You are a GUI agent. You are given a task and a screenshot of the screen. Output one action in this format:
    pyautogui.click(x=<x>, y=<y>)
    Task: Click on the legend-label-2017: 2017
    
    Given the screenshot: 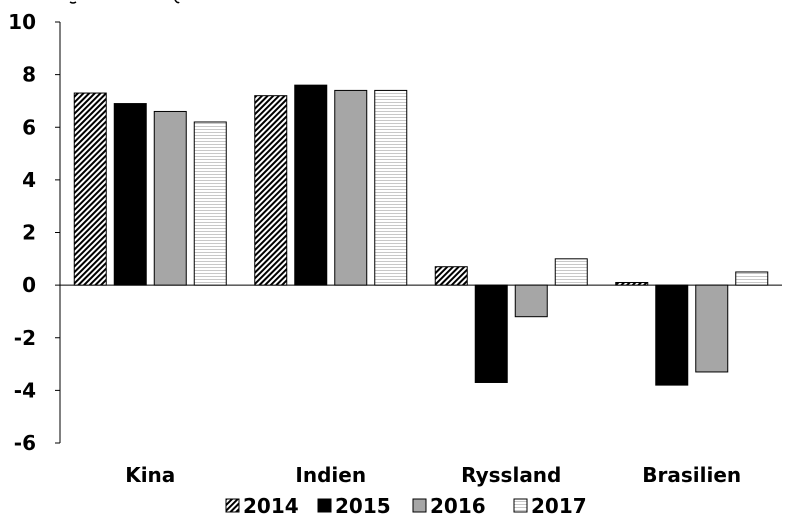 What is the action you would take?
    pyautogui.click(x=559, y=505)
    